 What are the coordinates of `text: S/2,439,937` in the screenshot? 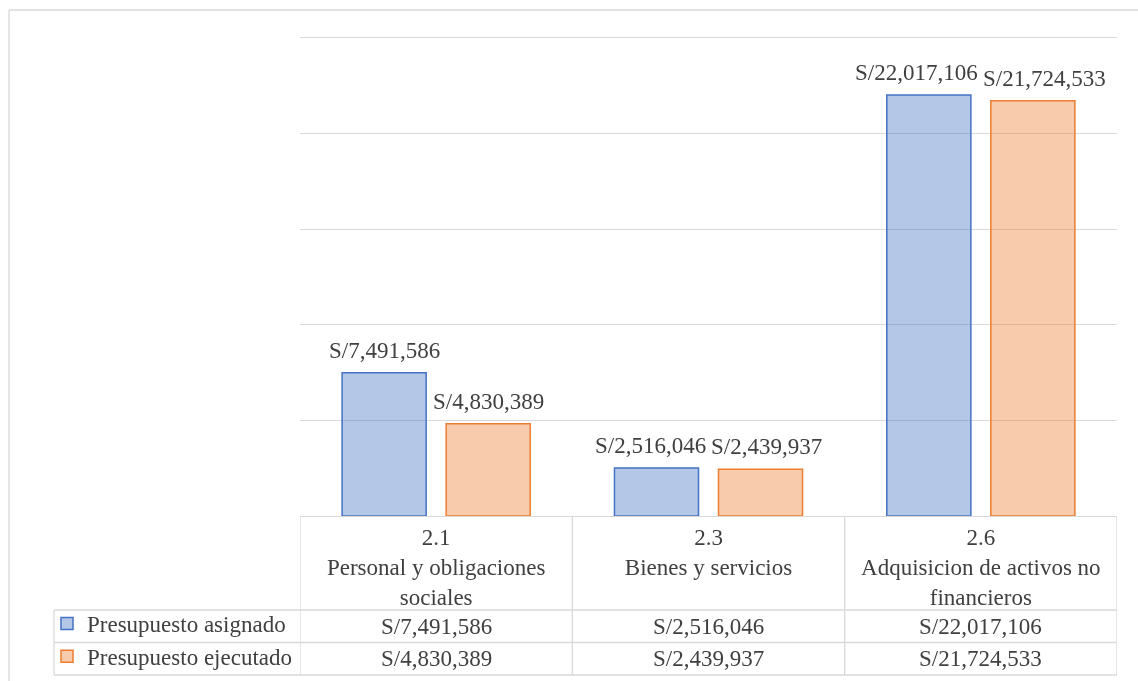 It's located at (767, 446).